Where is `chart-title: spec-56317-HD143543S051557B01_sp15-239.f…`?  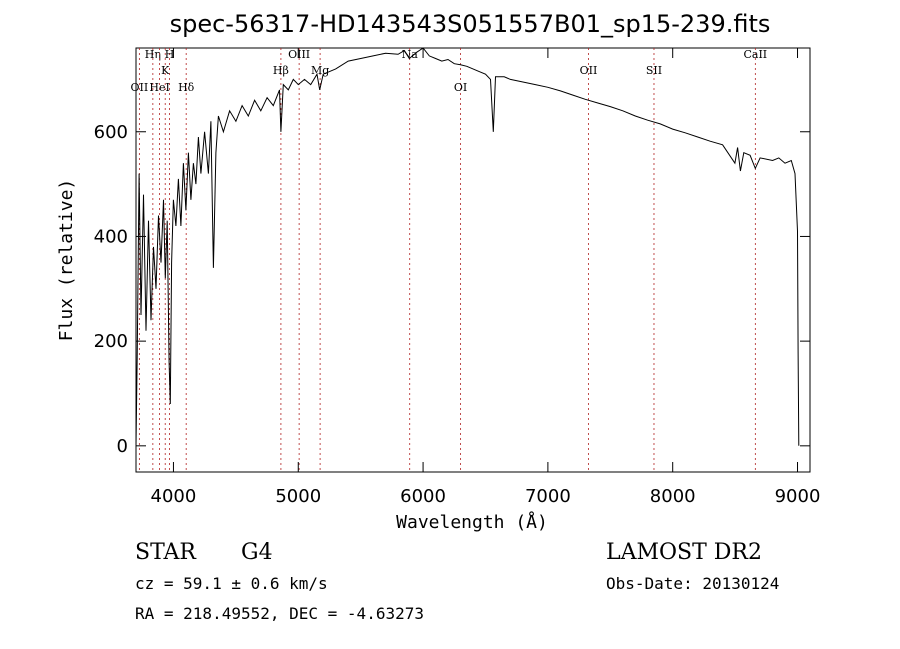 chart-title: spec-56317-HD143543S051557B01_sp15-239.f… is located at coordinates (470, 24).